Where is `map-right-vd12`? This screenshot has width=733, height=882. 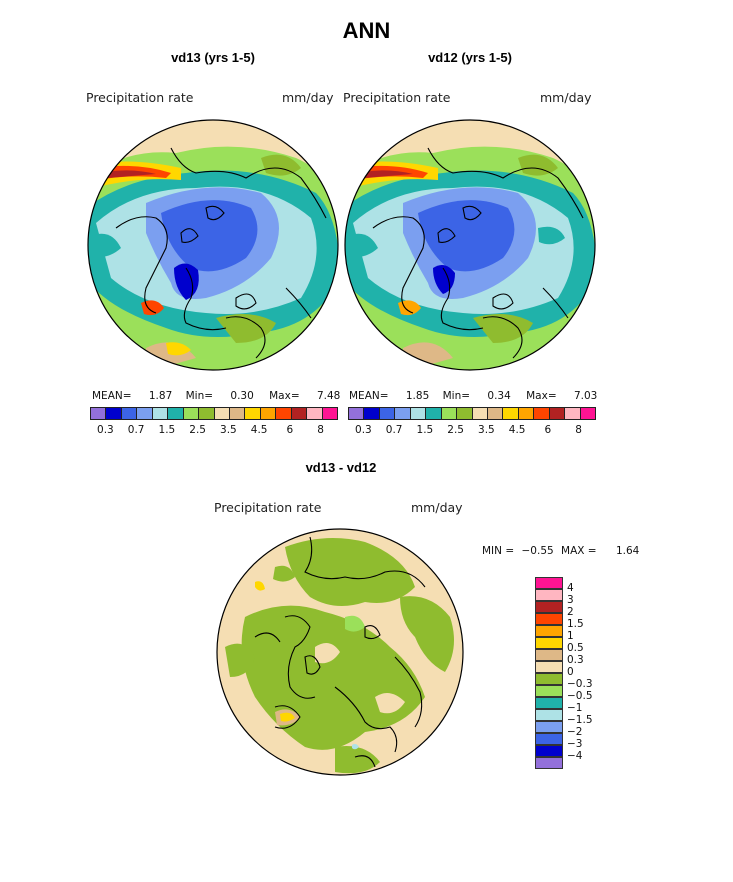 map-right-vd12 is located at coordinates (470, 245).